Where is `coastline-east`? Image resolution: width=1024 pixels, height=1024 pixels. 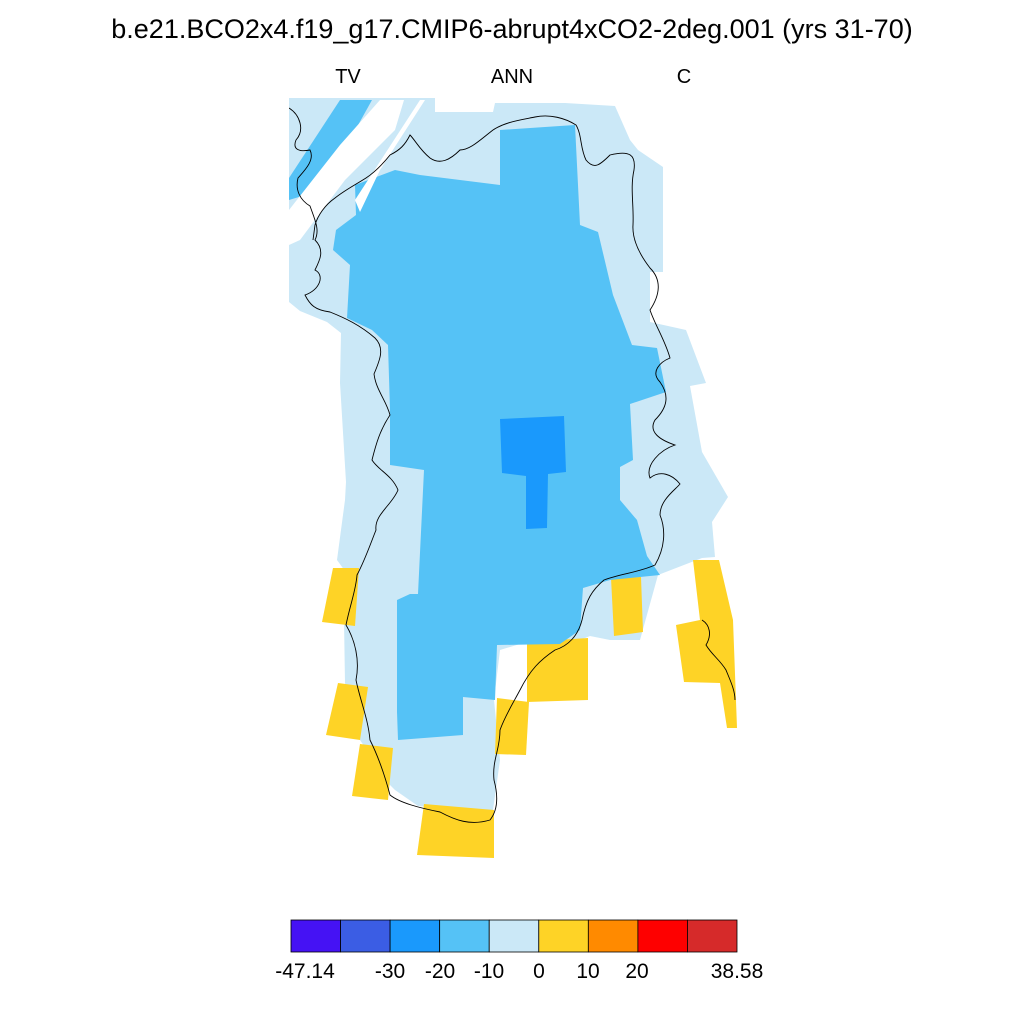
coastline-east is located at coordinates (718, 660).